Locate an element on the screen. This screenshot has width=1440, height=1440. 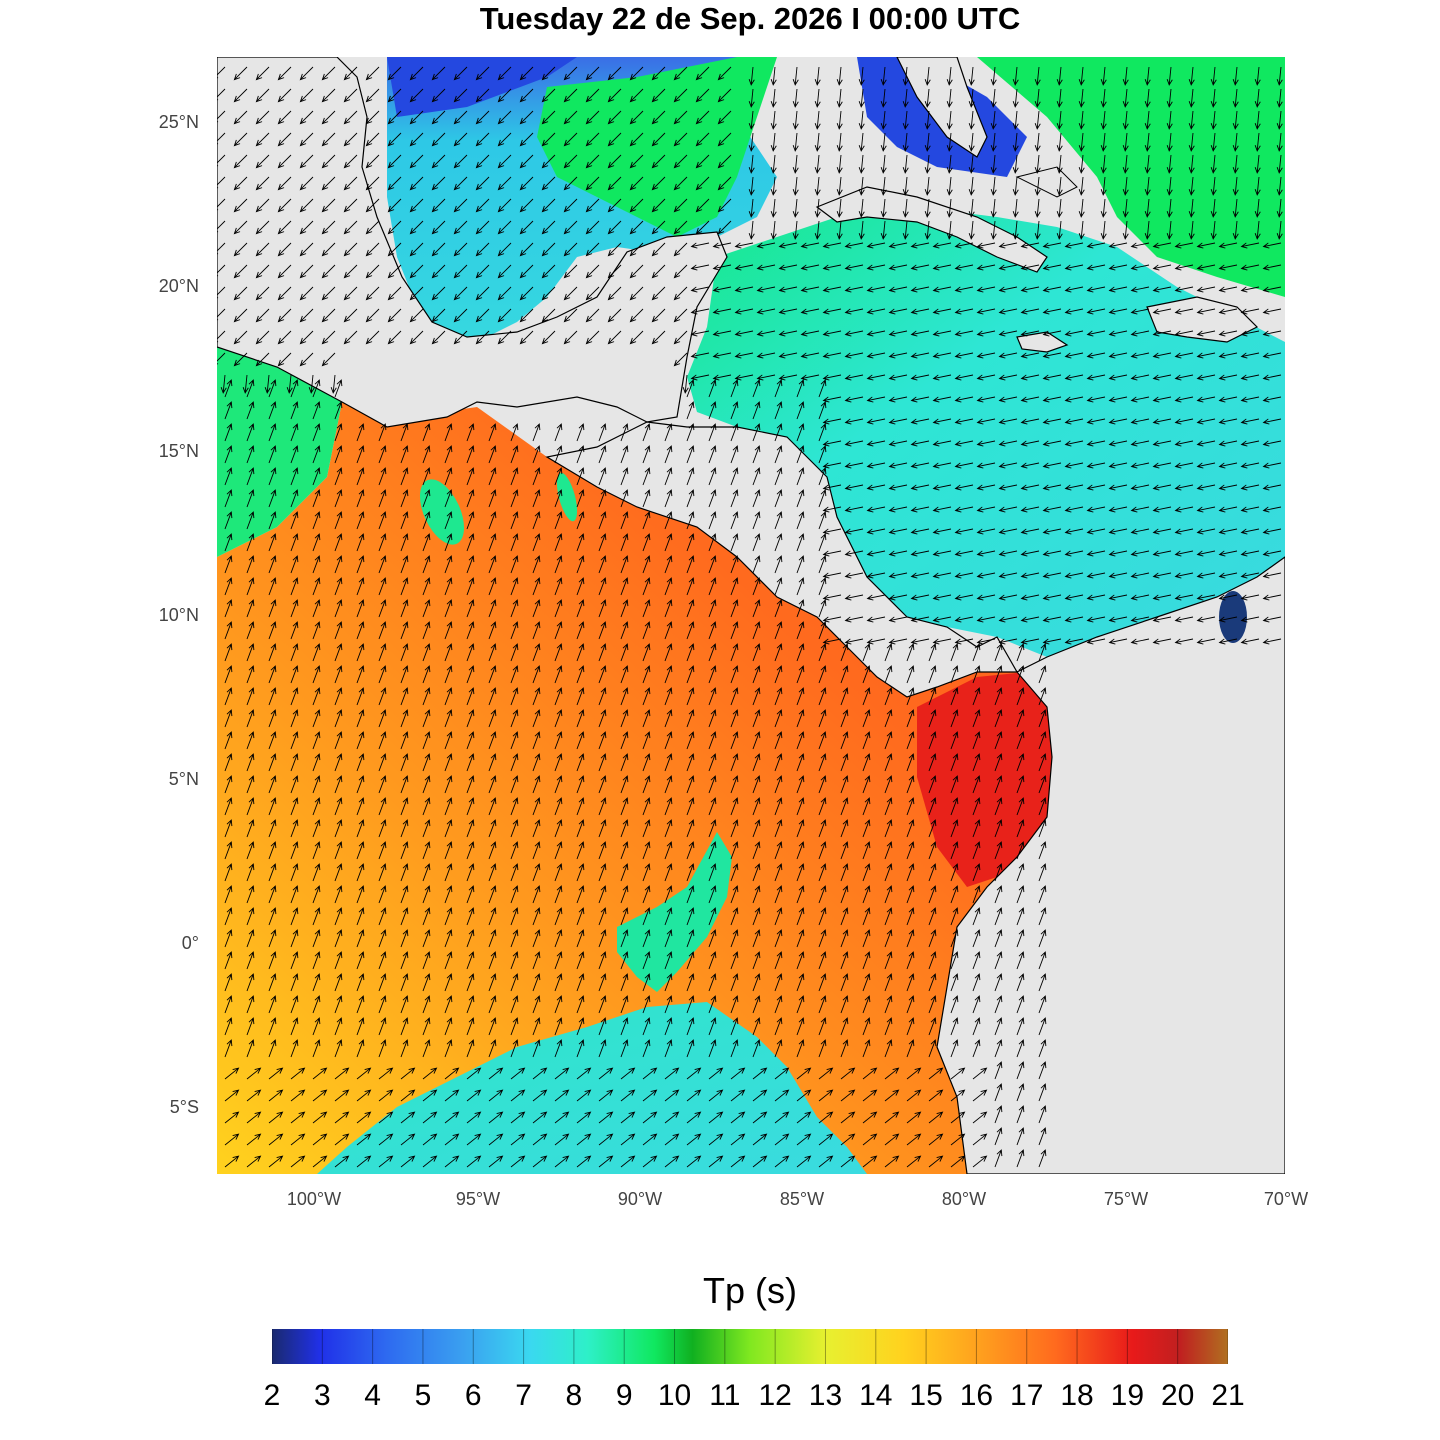
lon-label-100w: 100°W is located at coordinates (314, 1199).